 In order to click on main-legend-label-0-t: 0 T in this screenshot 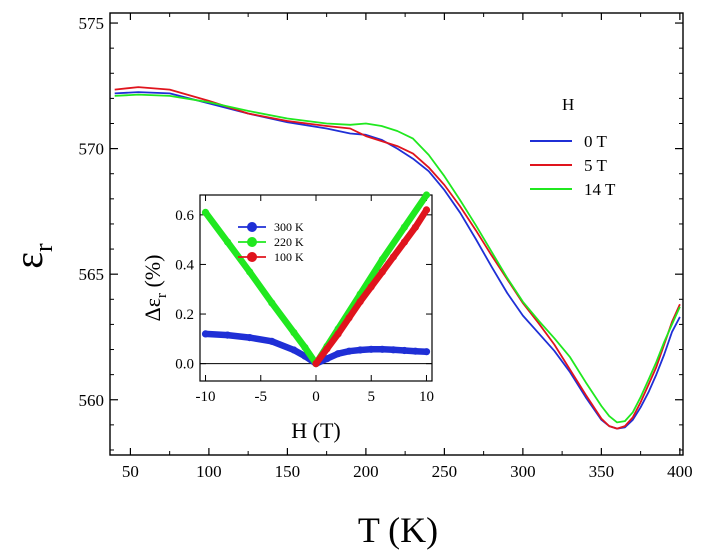, I will do `click(595, 141)`.